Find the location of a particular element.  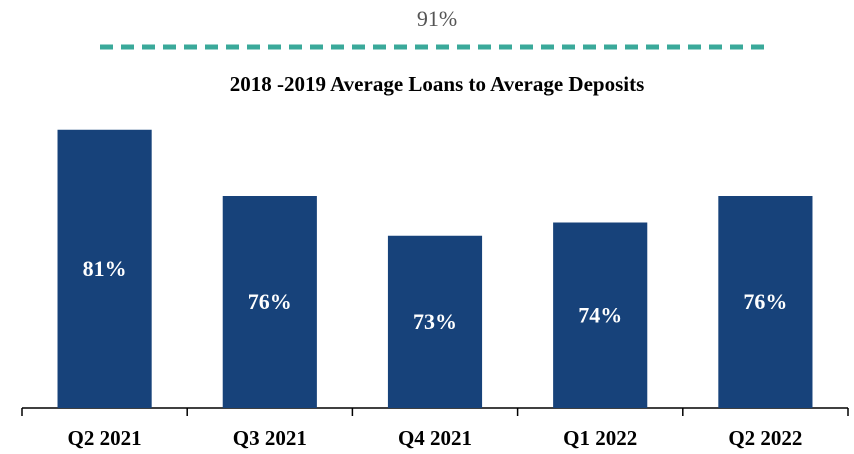

x-tick-label: Q2 2021 is located at coordinates (105, 438).